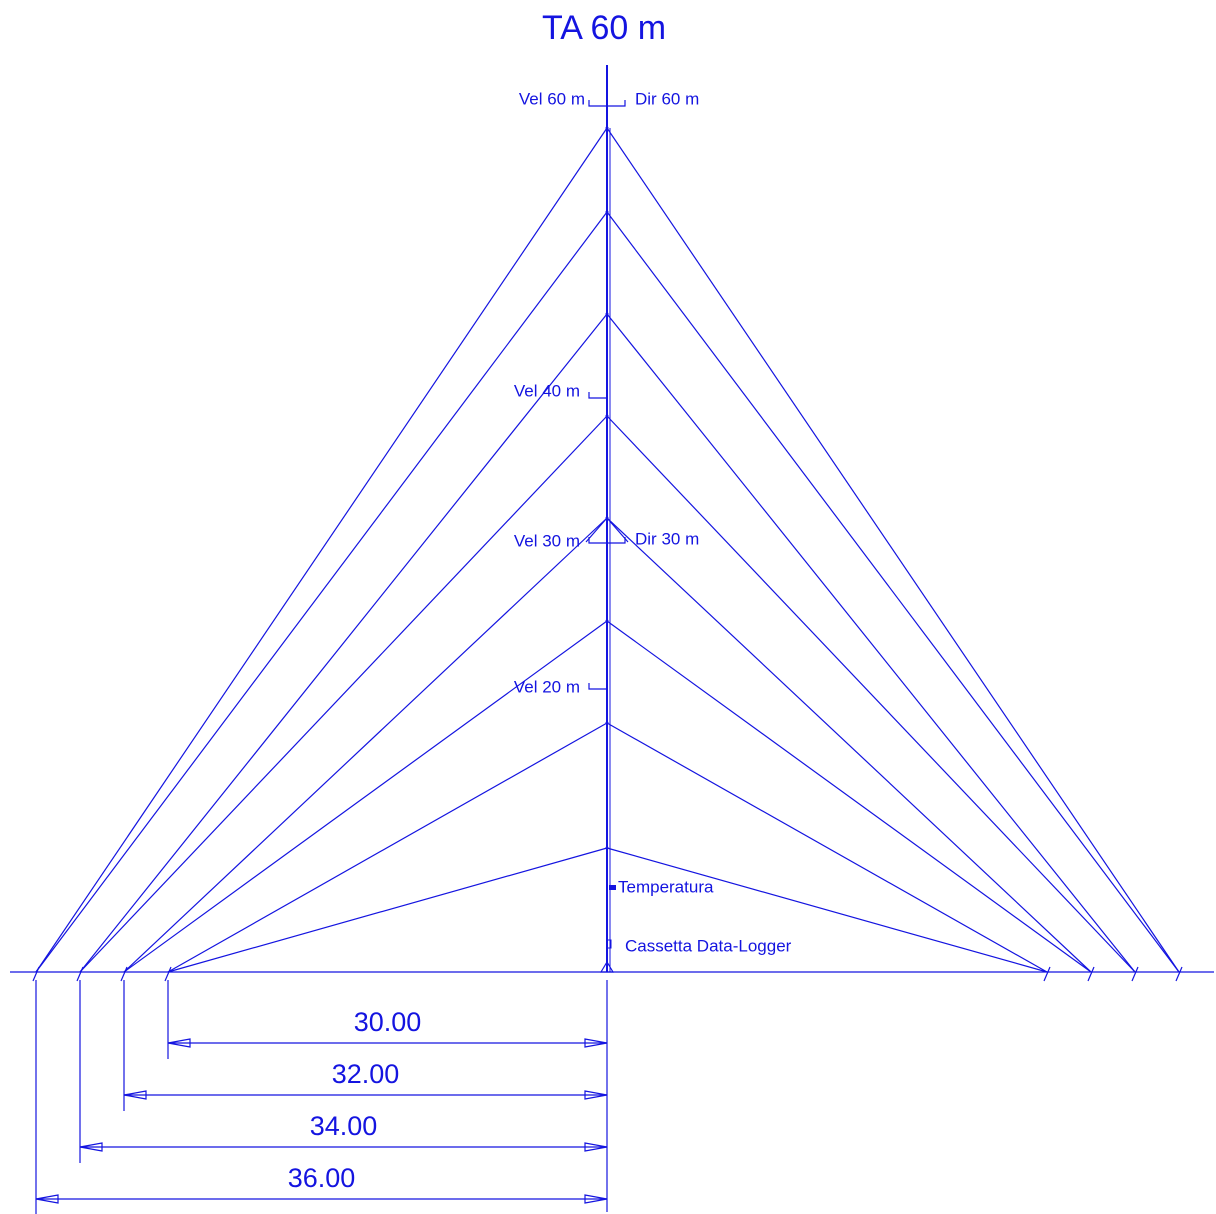 The width and height of the screenshot is (1216, 1214). Describe the element at coordinates (547, 686) in the screenshot. I see `sensor-label: Vel 20 m` at that location.